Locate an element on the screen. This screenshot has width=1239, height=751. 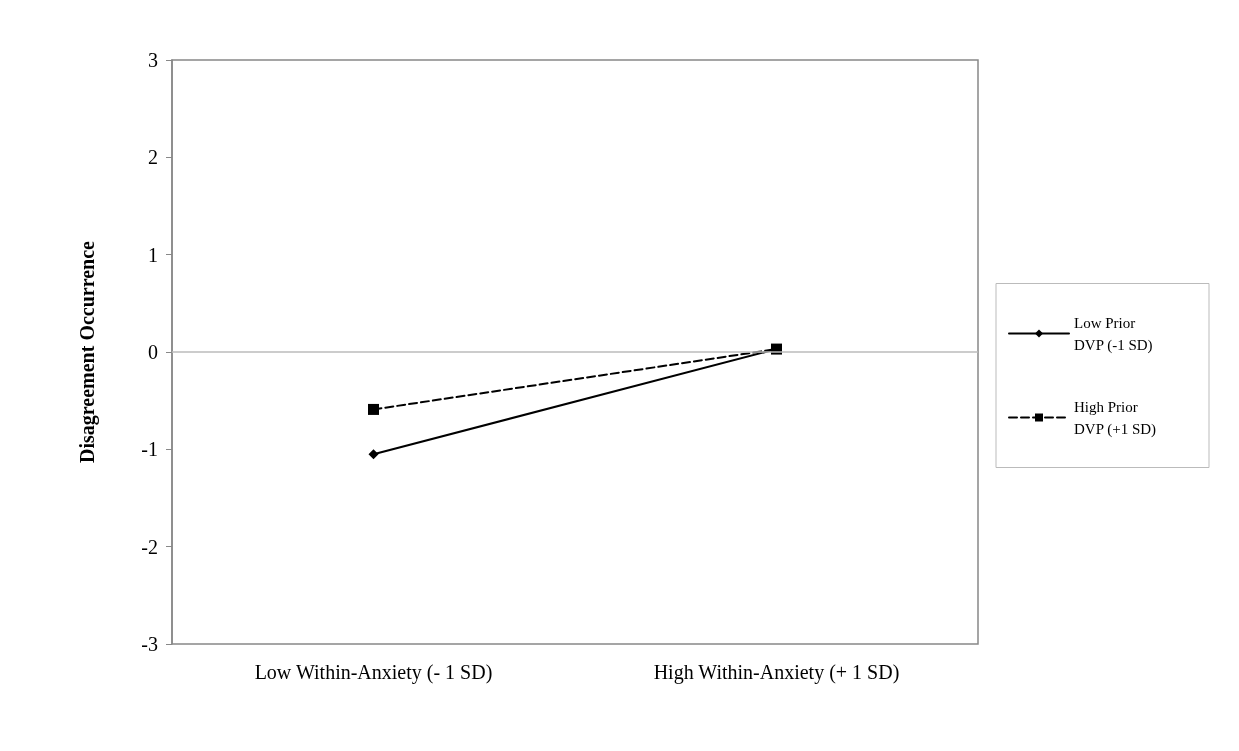
y-tick-label: -1 is located at coordinates (149, 449).